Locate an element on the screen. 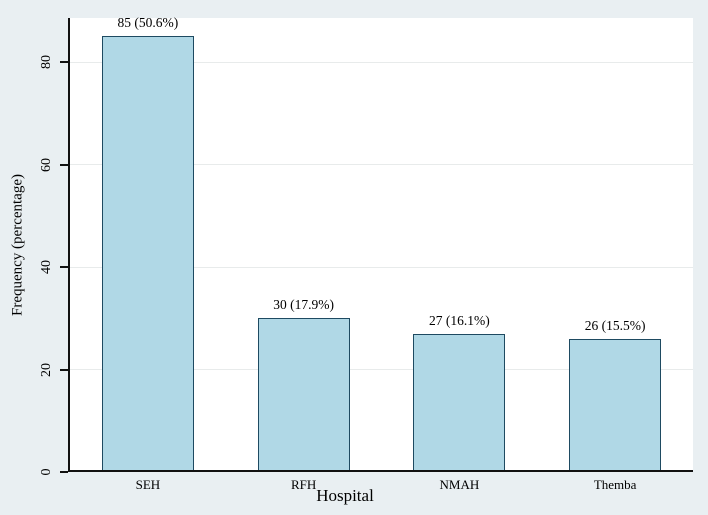 The image size is (708, 515). y-tick-label-80: 80 is located at coordinates (46, 62).